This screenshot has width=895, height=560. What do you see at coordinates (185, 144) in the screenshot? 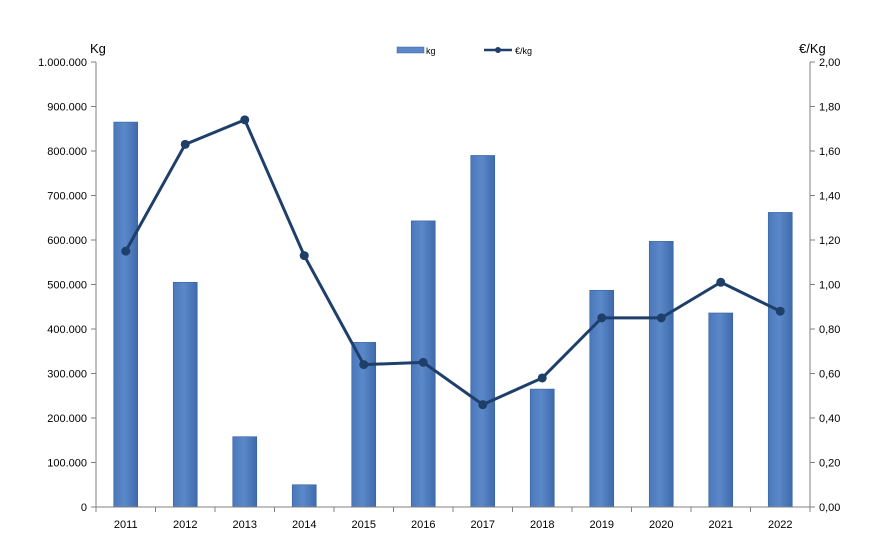
I see `price-point-2012` at bounding box center [185, 144].